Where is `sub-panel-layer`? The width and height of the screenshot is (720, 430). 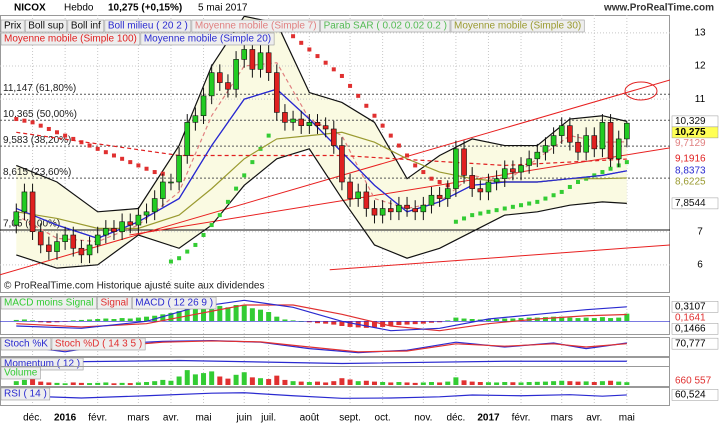
sub-panel-layer is located at coordinates (321, 395).